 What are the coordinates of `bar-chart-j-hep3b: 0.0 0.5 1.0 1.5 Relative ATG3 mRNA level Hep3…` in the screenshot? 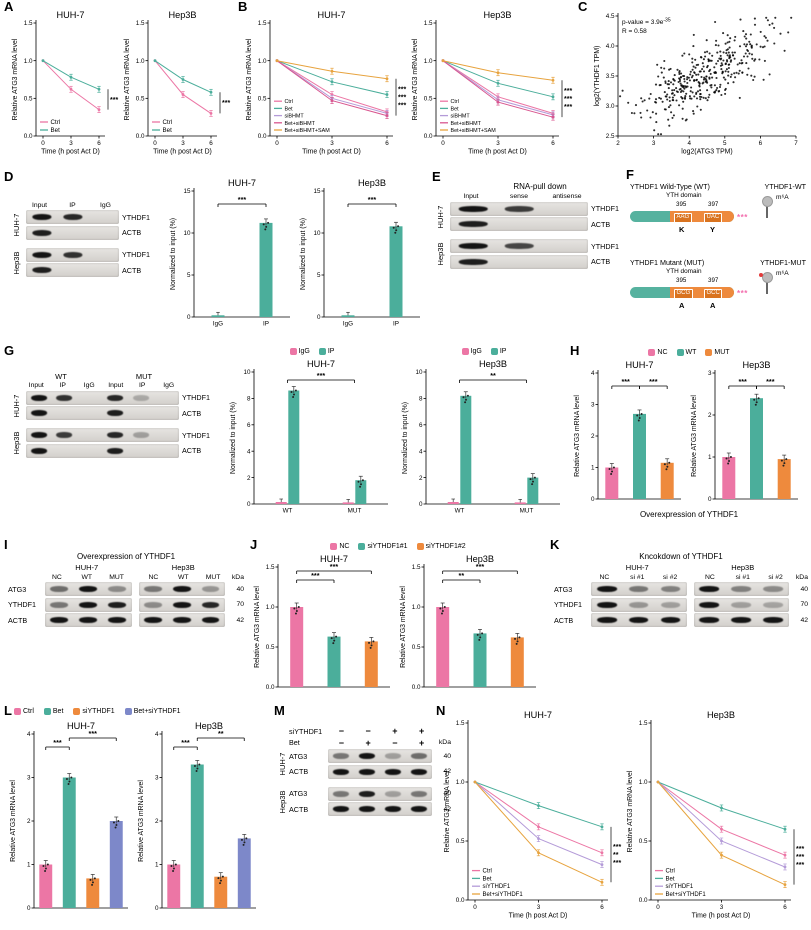 It's located at (471, 625).